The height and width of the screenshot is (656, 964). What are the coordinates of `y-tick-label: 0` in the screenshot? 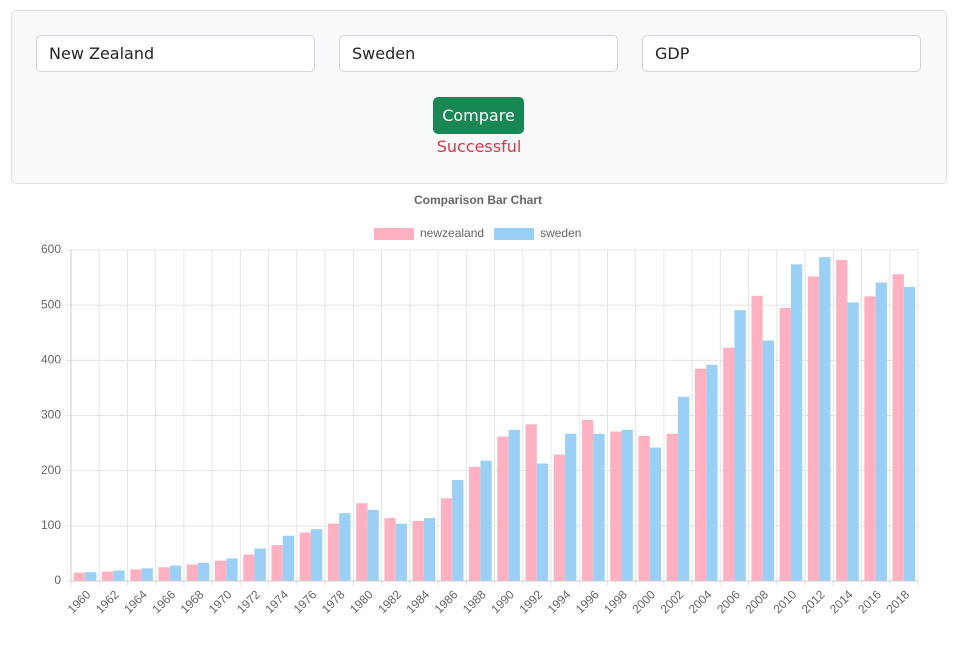 It's located at (57, 580).